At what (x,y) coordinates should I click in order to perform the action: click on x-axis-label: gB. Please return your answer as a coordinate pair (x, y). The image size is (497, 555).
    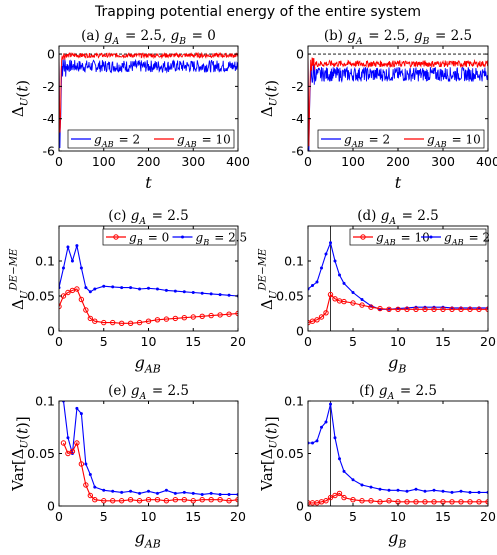
    Looking at the image, I should click on (398, 539).